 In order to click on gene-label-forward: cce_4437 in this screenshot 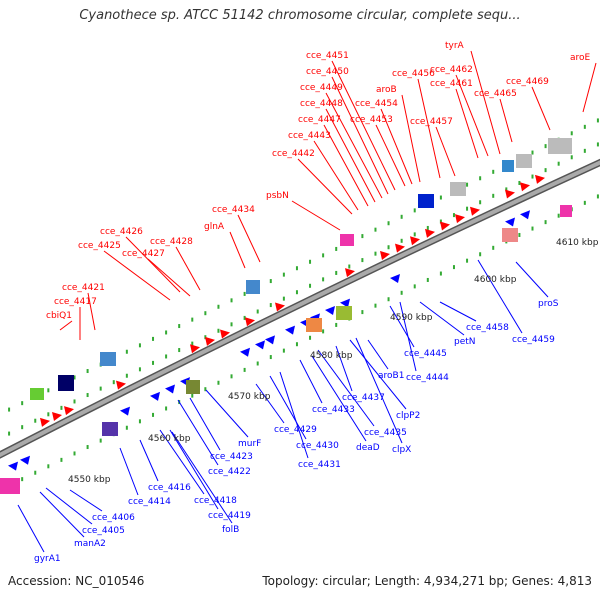, I will do `click(363, 398)`.